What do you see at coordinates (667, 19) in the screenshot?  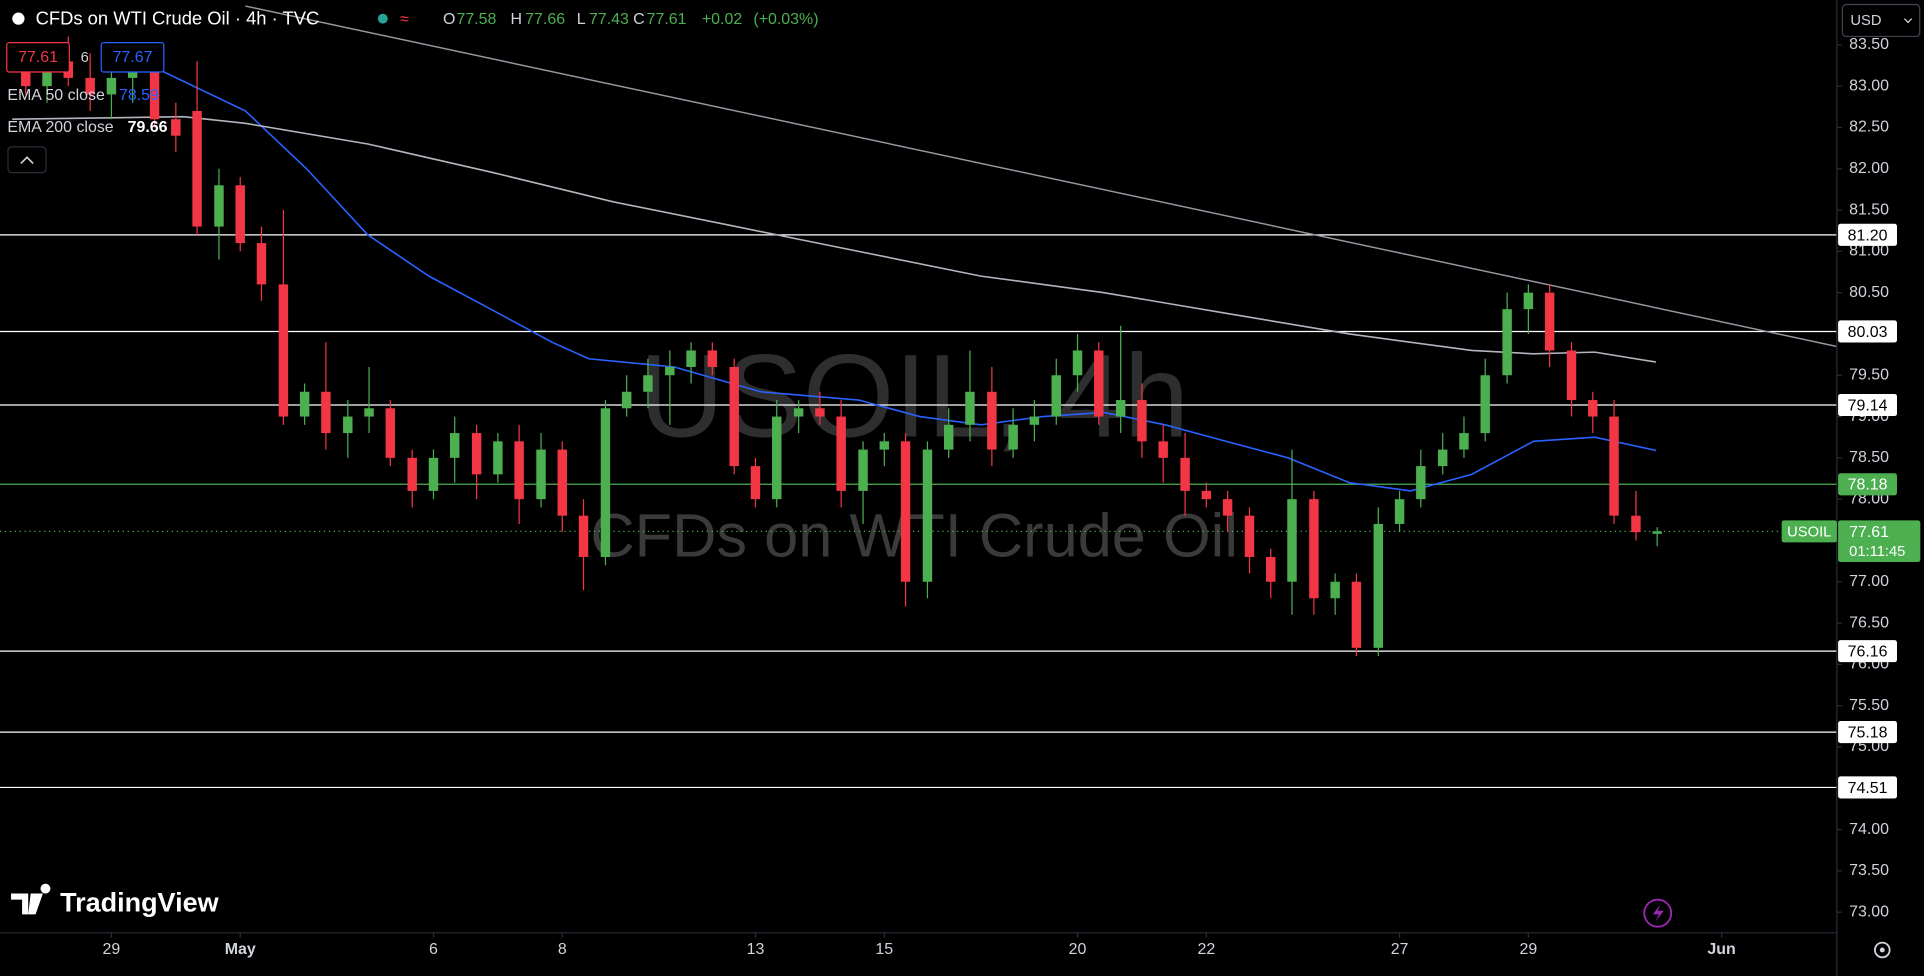 I see `ohlc-value: 77.61` at bounding box center [667, 19].